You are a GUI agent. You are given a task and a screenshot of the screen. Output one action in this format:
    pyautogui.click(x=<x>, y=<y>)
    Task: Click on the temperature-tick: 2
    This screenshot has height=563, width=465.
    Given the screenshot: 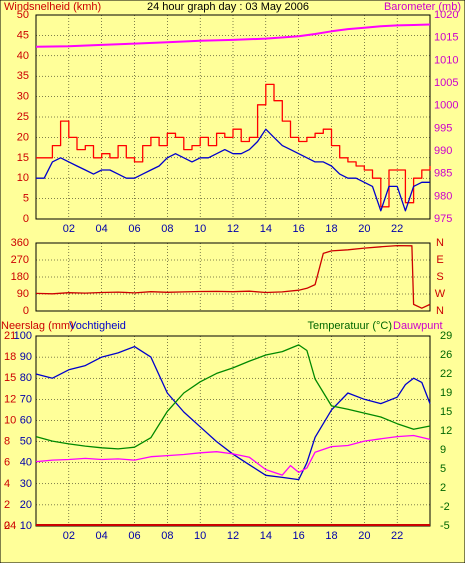 What is the action you would take?
    pyautogui.click(x=443, y=488)
    